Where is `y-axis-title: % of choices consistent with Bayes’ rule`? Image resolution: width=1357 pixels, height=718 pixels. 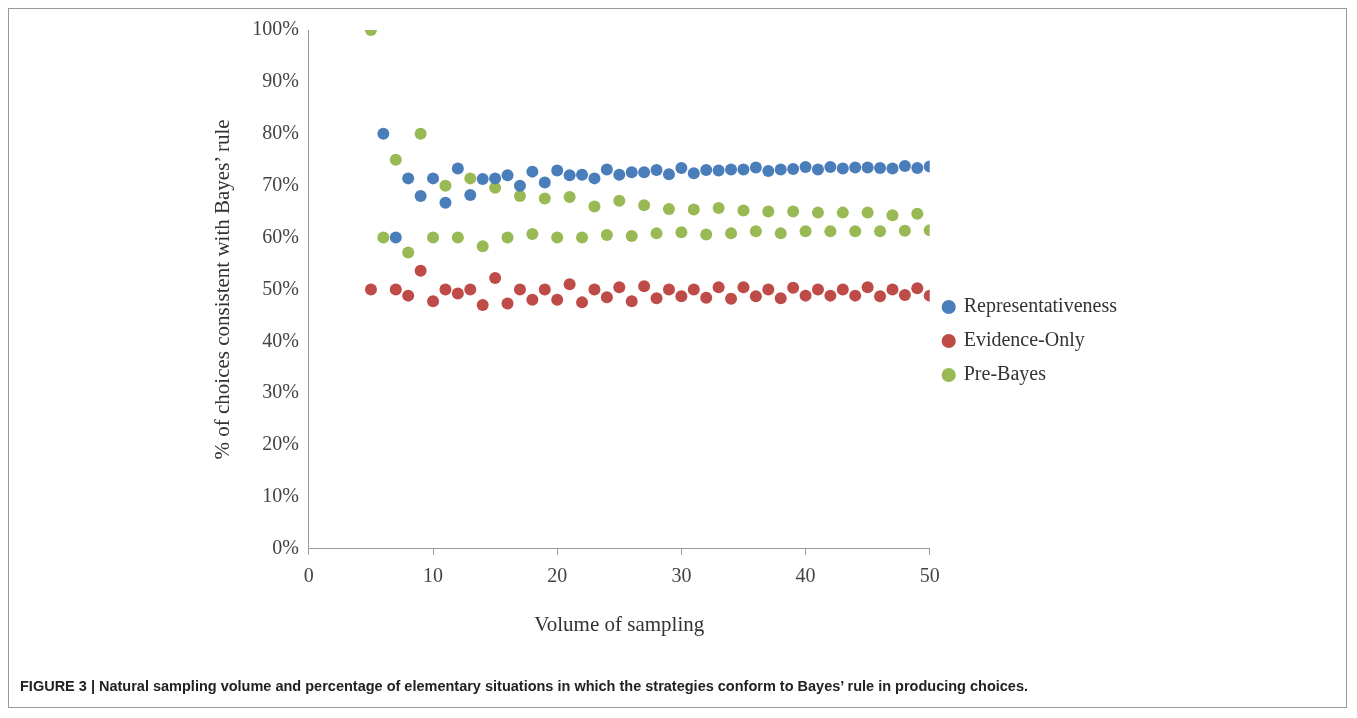
y-axis-title: % of choices consistent with Bayes’ rule is located at coordinates (222, 289).